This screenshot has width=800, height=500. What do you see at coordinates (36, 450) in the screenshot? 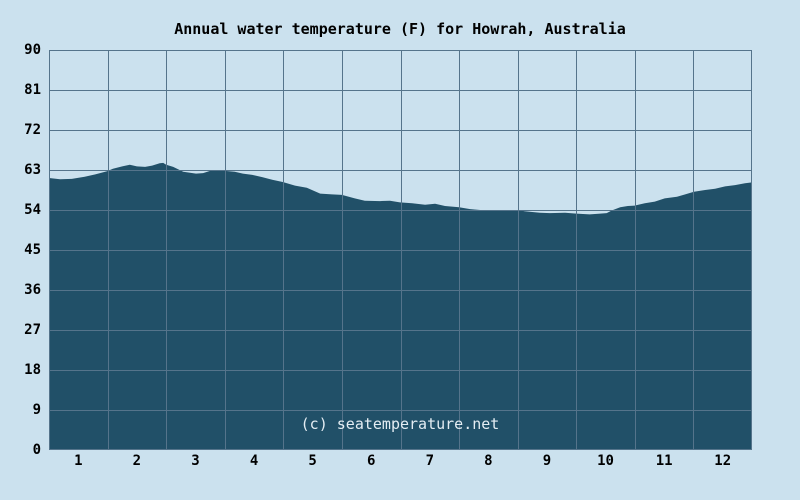
I see `y-tick-label: 0` at bounding box center [36, 450].